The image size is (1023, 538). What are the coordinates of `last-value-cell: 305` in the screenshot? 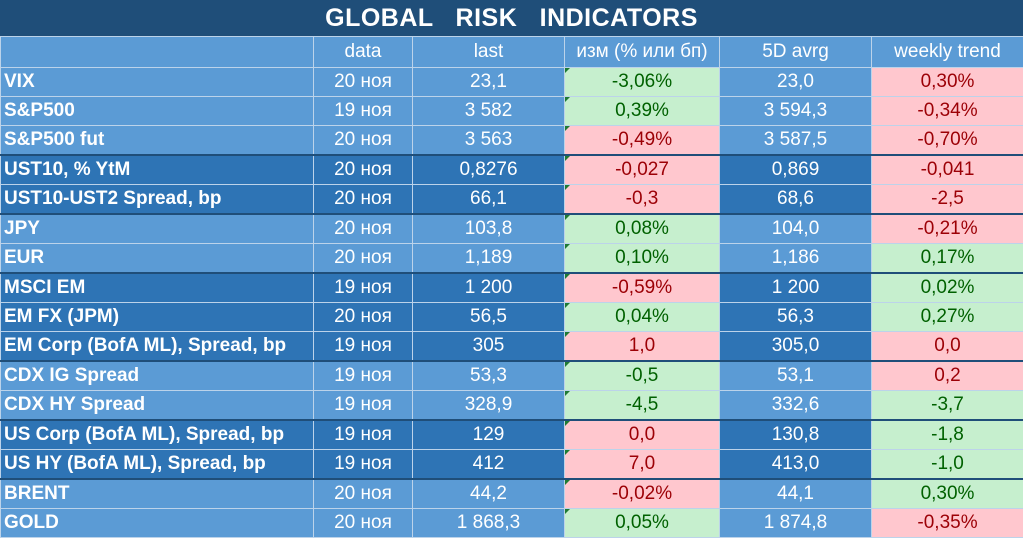 It's located at (489, 347).